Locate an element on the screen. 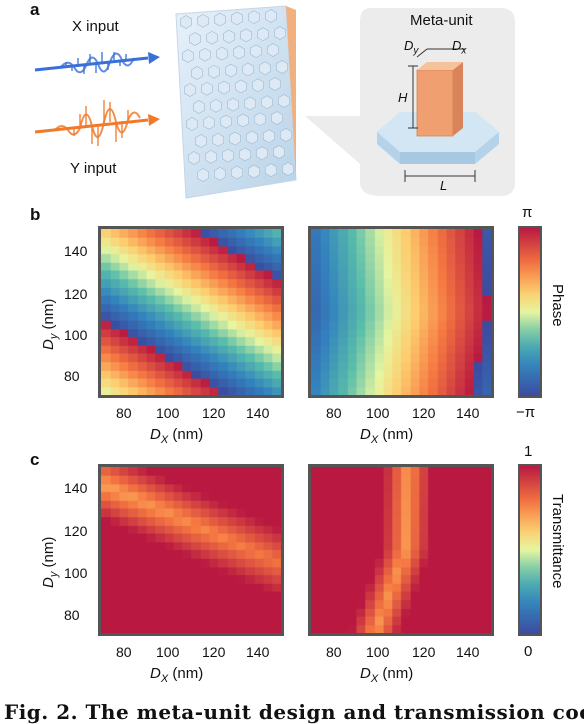 The image size is (584, 724). b2-xlabel: DX (nm) is located at coordinates (387, 436).